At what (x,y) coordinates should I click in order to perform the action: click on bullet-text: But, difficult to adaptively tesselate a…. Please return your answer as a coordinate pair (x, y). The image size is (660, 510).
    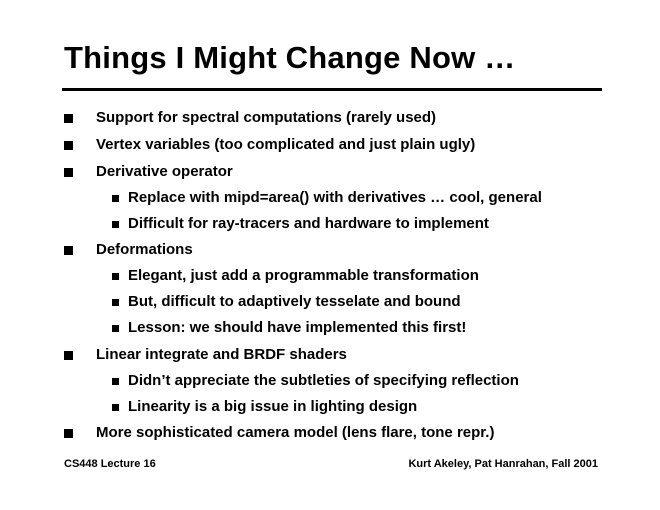
    Looking at the image, I should click on (294, 301).